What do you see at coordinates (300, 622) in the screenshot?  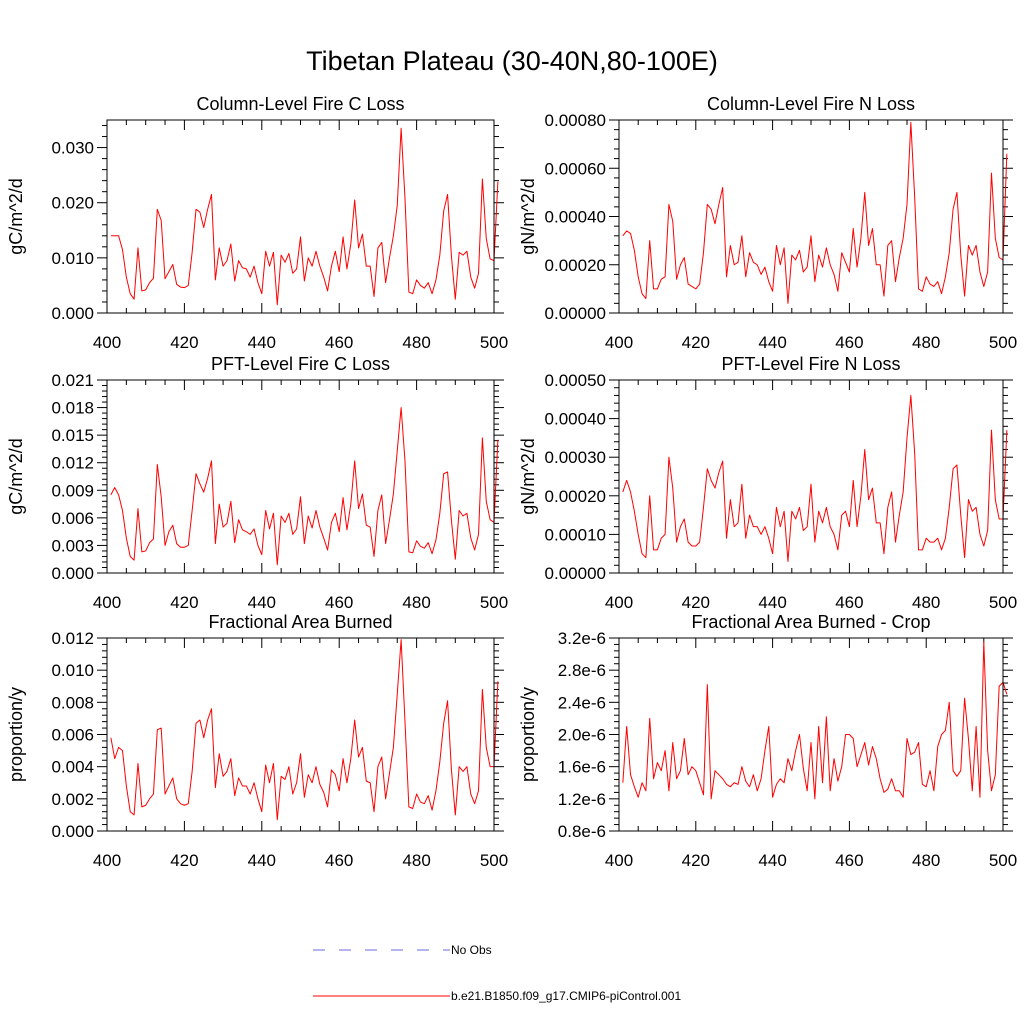 I see `fraction-area-burned-title: Fractional Area Burned` at bounding box center [300, 622].